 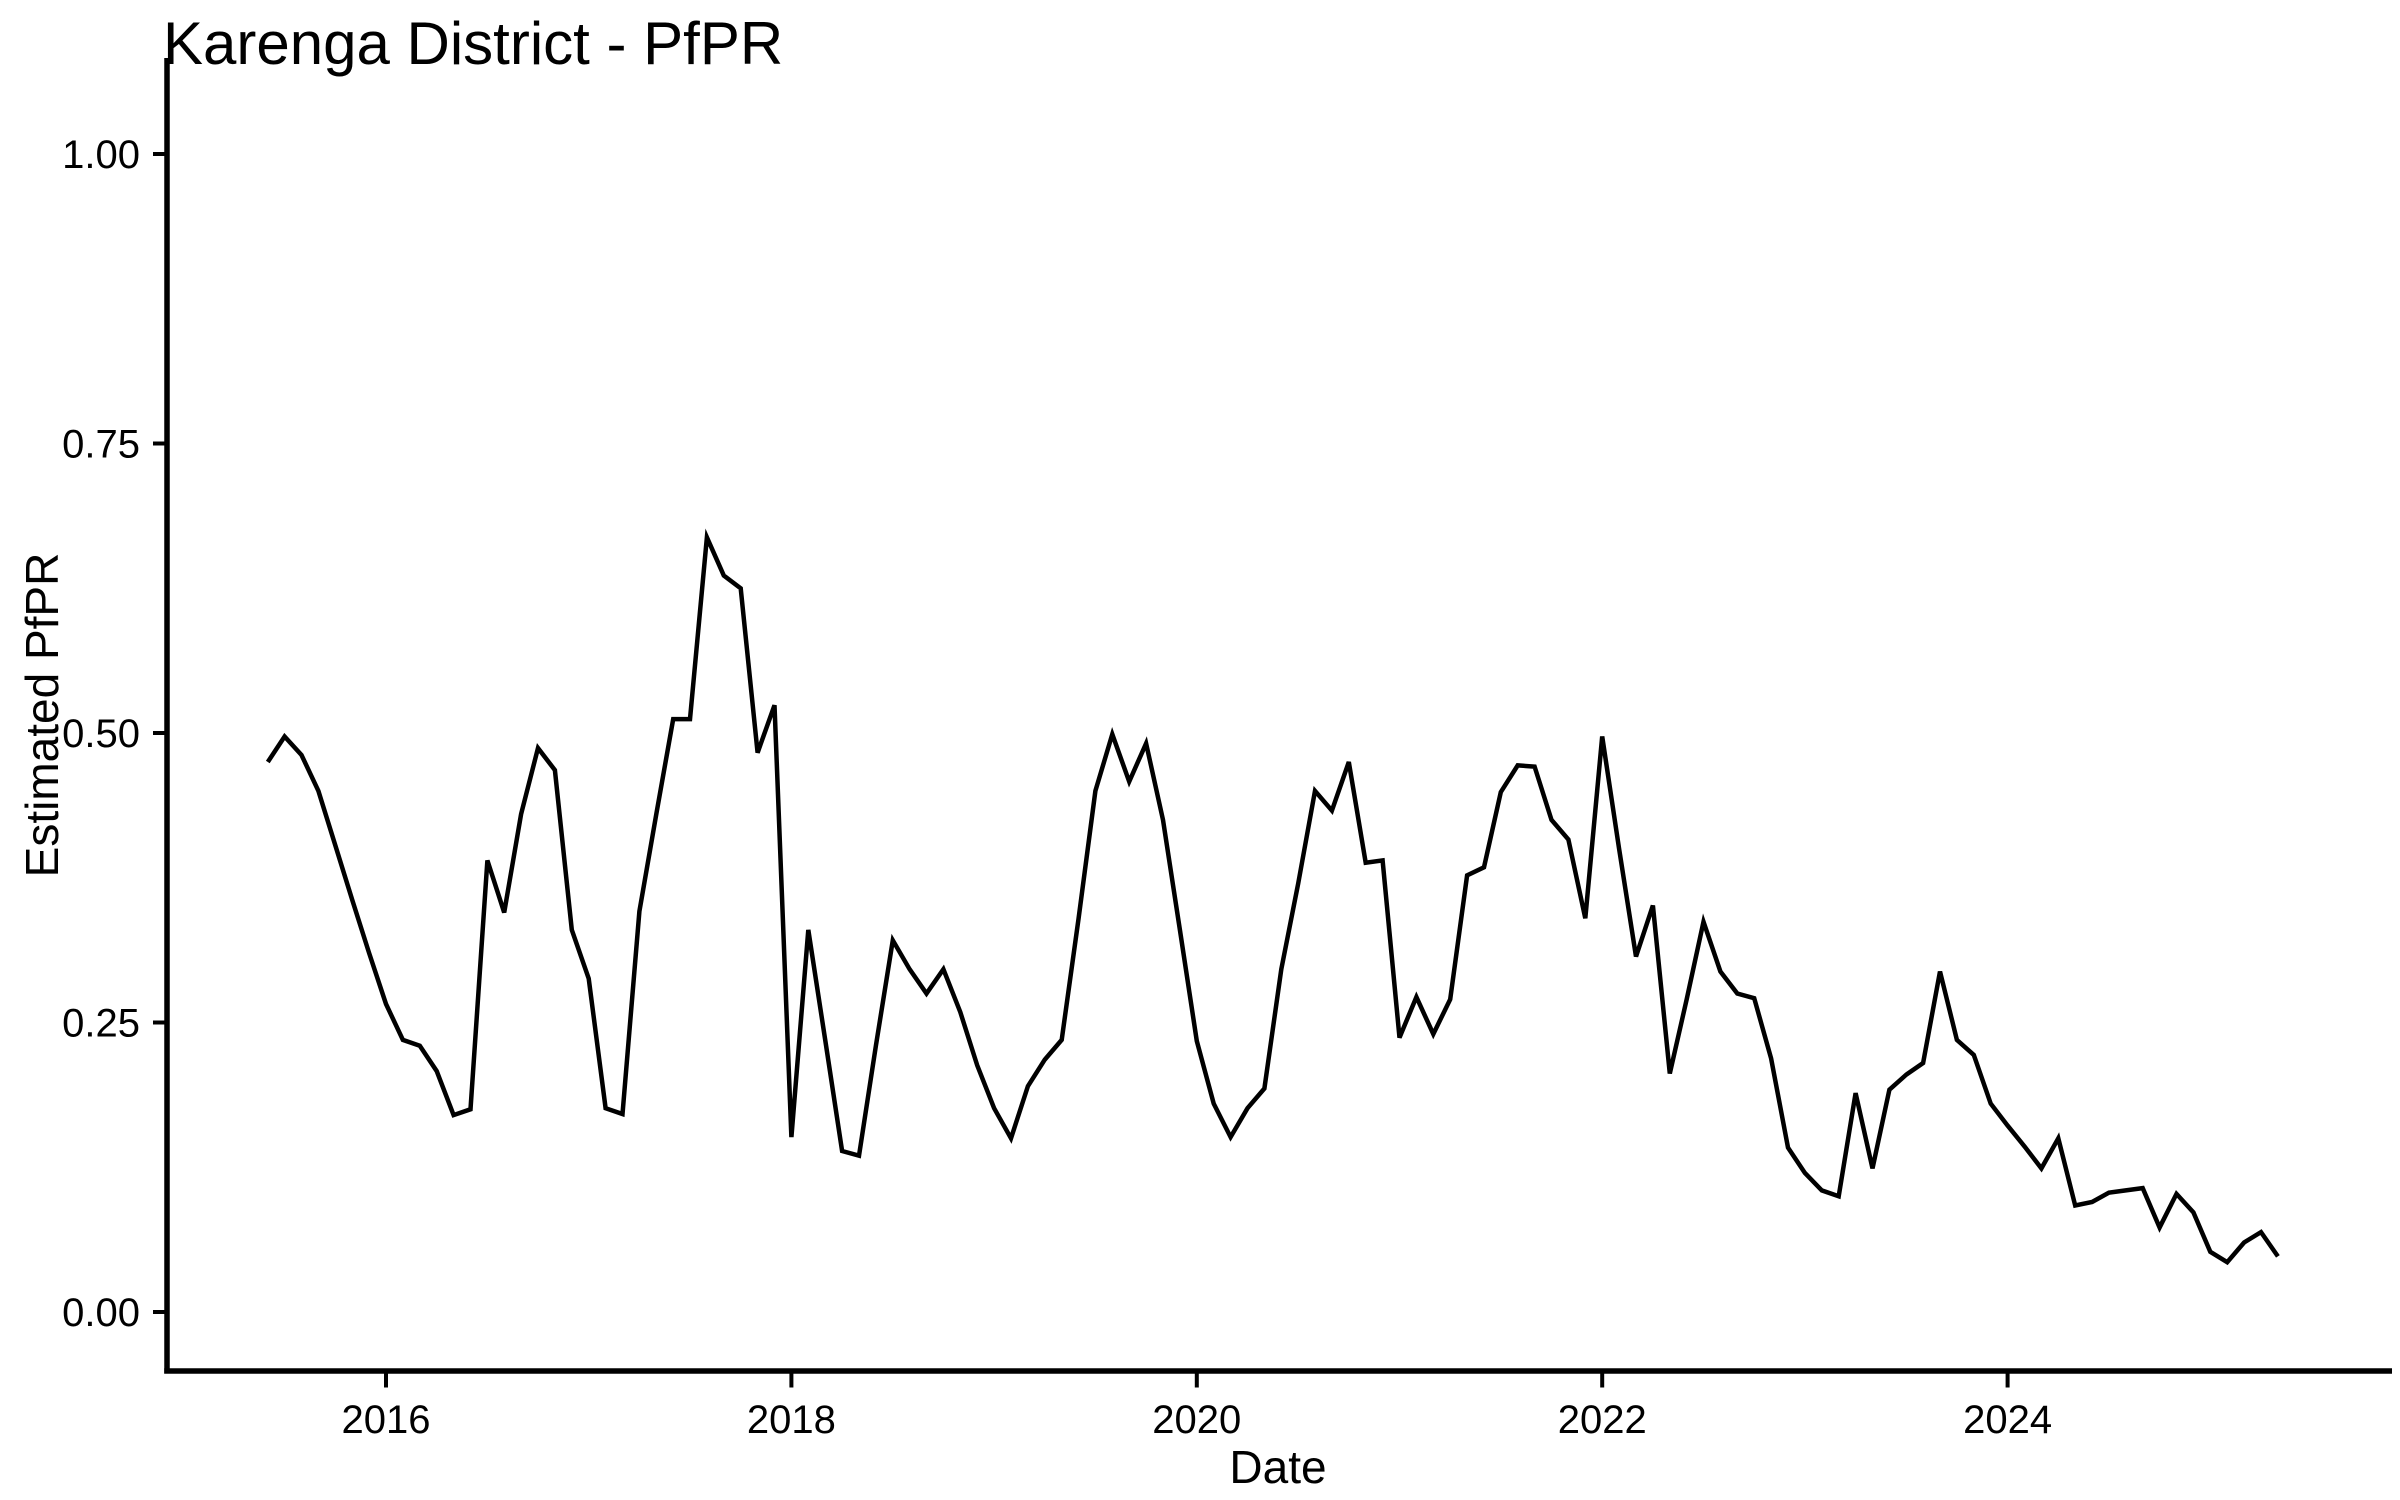 I want to click on y-tick-label: 0.00, so click(x=101, y=1313).